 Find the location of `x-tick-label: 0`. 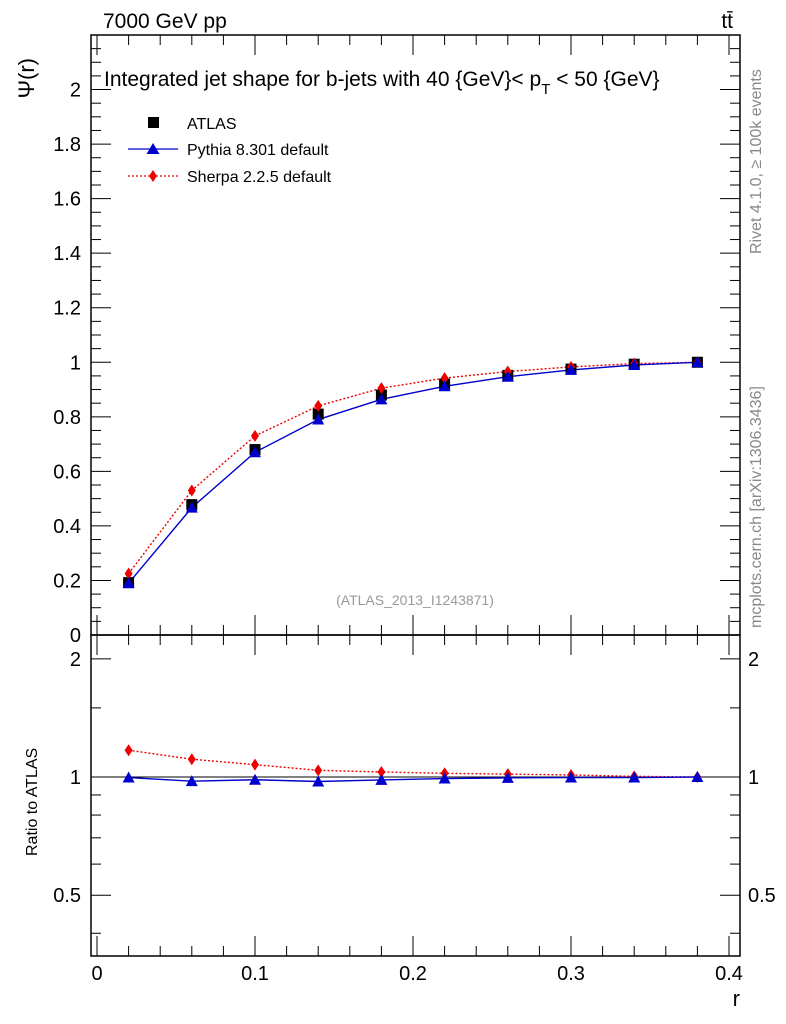

x-tick-label: 0 is located at coordinates (96, 974).